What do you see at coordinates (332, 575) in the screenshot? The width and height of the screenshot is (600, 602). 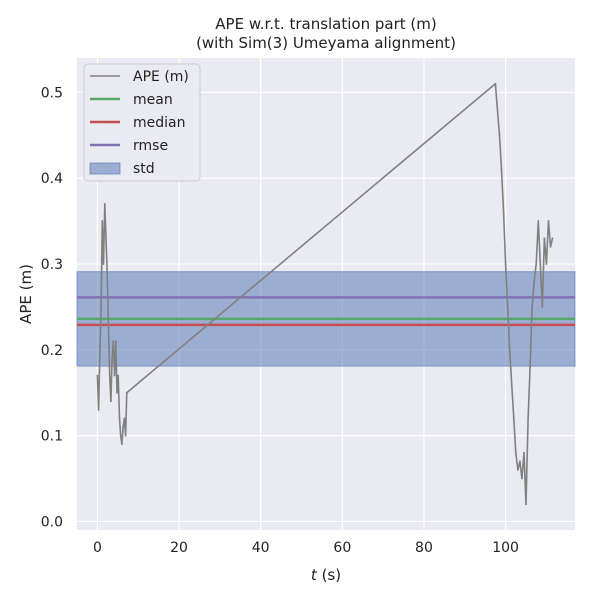 I see `x-axis-label-unit: (s)` at bounding box center [332, 575].